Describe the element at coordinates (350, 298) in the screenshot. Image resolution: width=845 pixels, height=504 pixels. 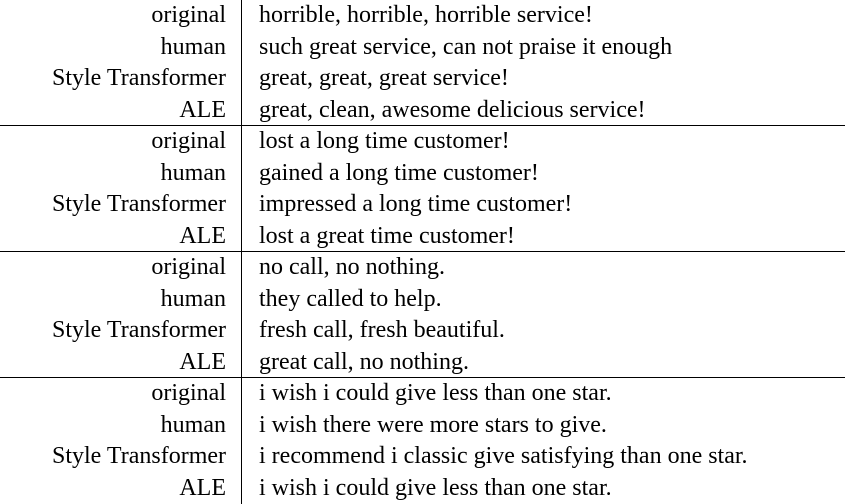
I see `row-sentence: they called to help.` at that location.